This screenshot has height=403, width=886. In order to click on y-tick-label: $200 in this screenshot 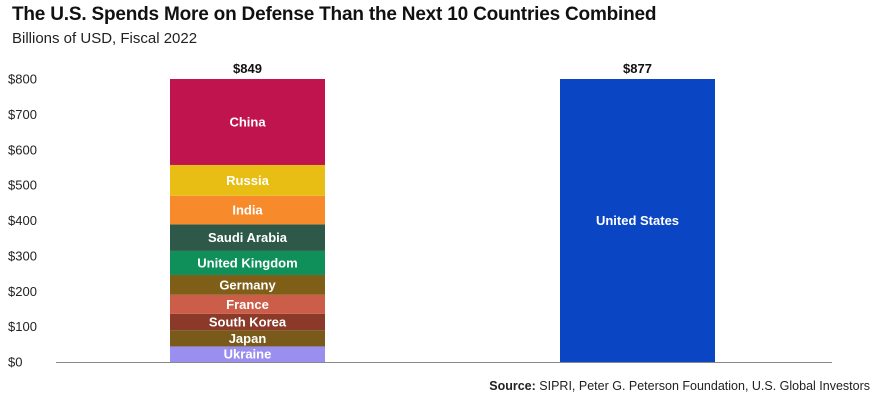, I will do `click(22, 291)`.